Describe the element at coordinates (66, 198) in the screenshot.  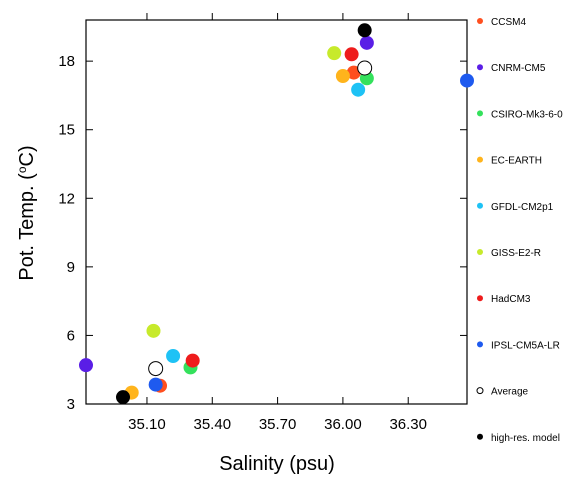
I see `y-tick-label: 12` at that location.